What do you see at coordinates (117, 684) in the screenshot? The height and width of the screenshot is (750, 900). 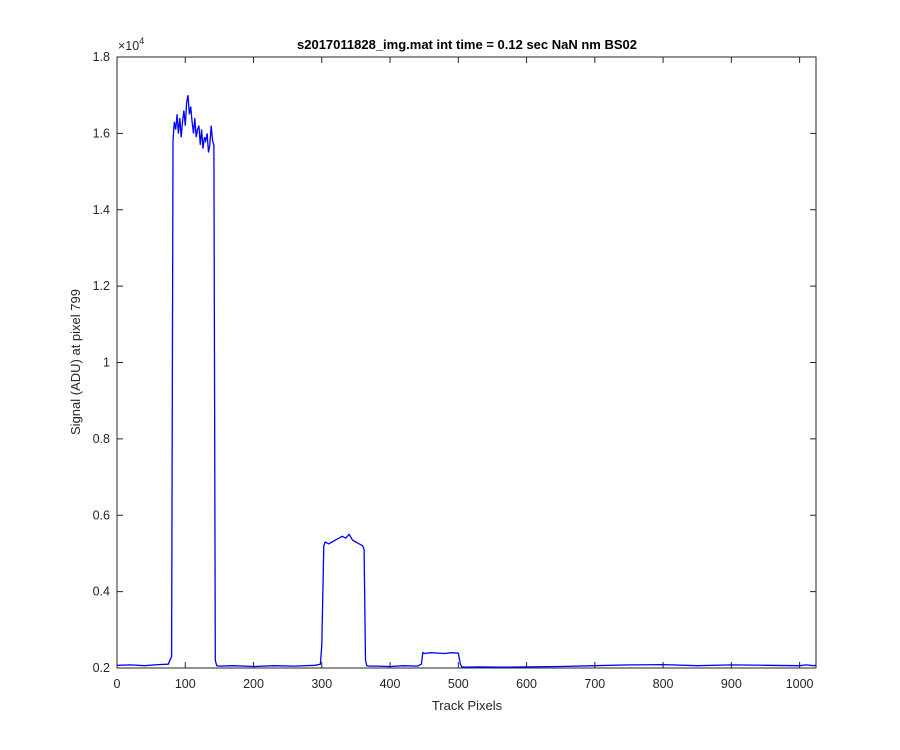 I see `x-tick-label: 0` at bounding box center [117, 684].